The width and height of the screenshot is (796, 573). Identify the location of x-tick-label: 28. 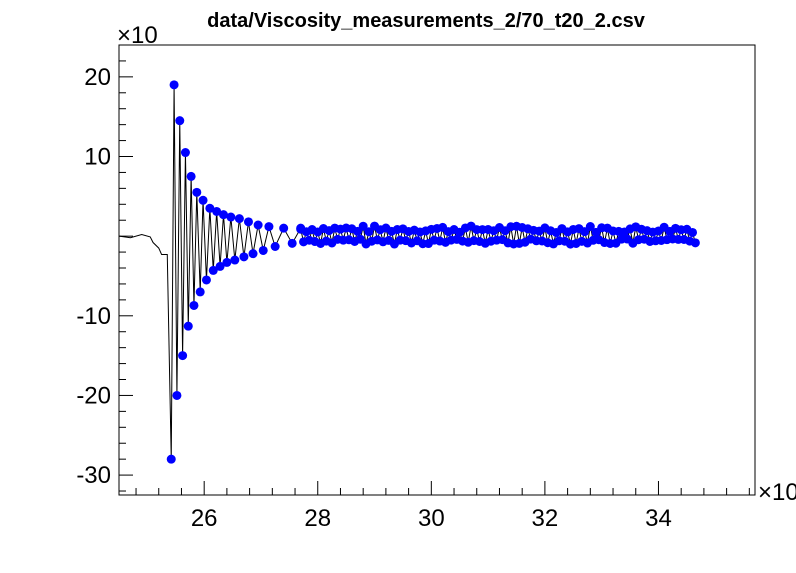
(317, 518).